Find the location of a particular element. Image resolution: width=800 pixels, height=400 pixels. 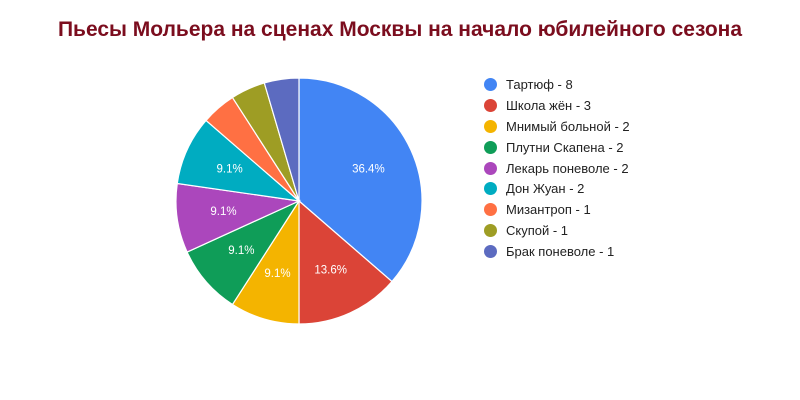

legend-label: Лекарь поневоле - 2 is located at coordinates (567, 168).